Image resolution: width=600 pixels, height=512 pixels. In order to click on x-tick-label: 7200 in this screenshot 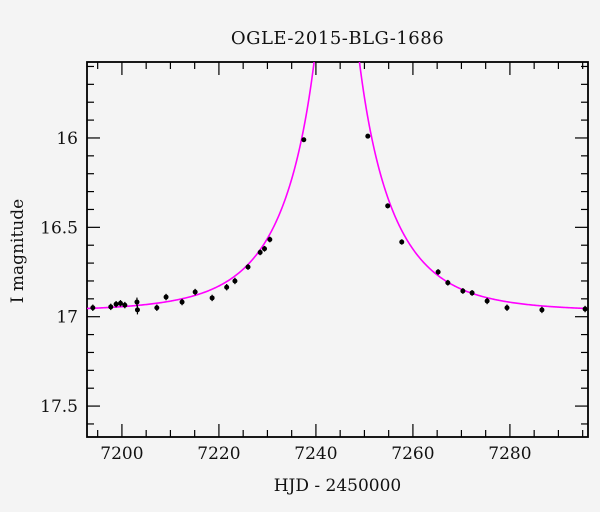, I will do `click(121, 454)`.